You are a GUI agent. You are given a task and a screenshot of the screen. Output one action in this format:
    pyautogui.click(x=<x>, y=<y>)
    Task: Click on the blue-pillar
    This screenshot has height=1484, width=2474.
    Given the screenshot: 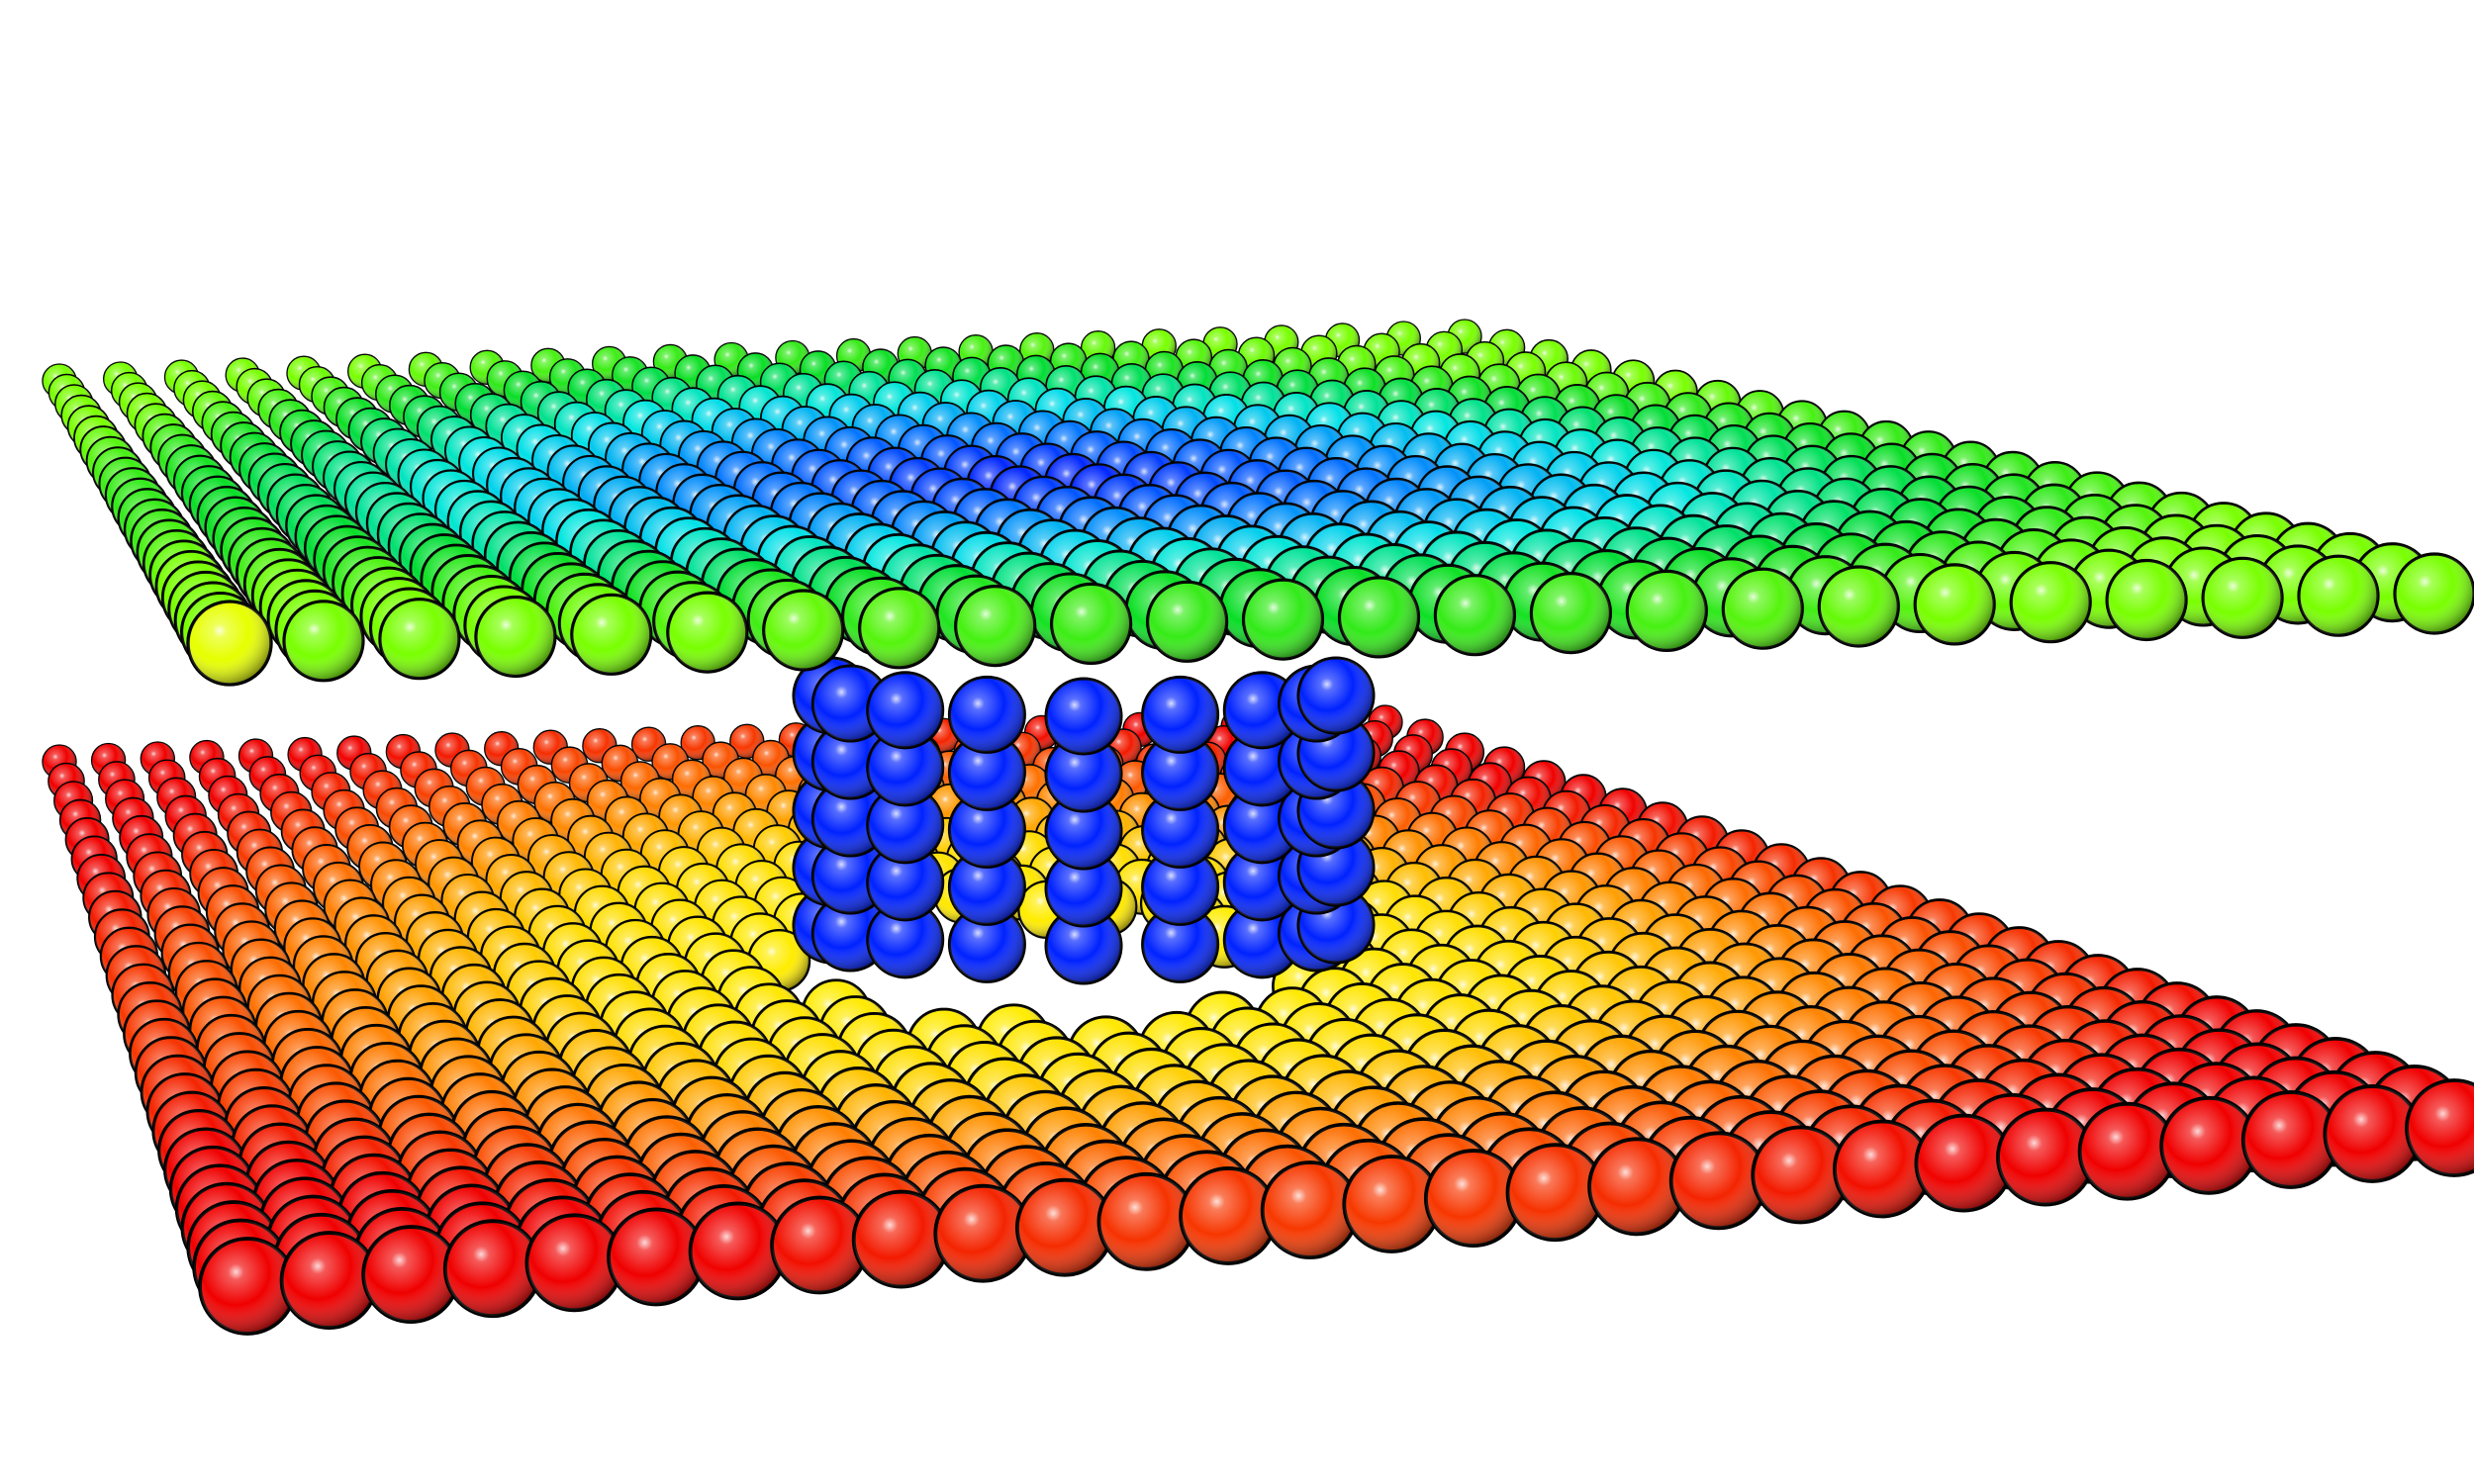 What is the action you would take?
    pyautogui.click(x=1084, y=820)
    